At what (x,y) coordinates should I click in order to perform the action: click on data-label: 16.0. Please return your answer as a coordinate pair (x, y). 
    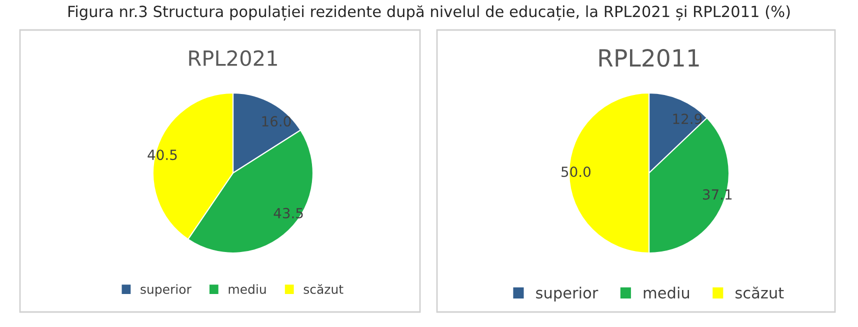
    Looking at the image, I should click on (276, 121).